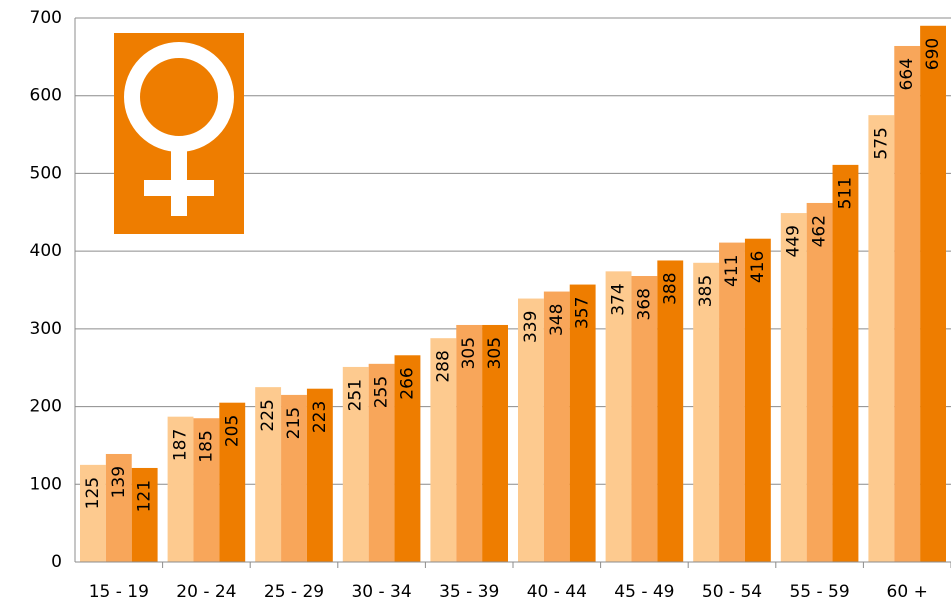  Describe the element at coordinates (644, 304) in the screenshot. I see `data-label: 368` at that location.